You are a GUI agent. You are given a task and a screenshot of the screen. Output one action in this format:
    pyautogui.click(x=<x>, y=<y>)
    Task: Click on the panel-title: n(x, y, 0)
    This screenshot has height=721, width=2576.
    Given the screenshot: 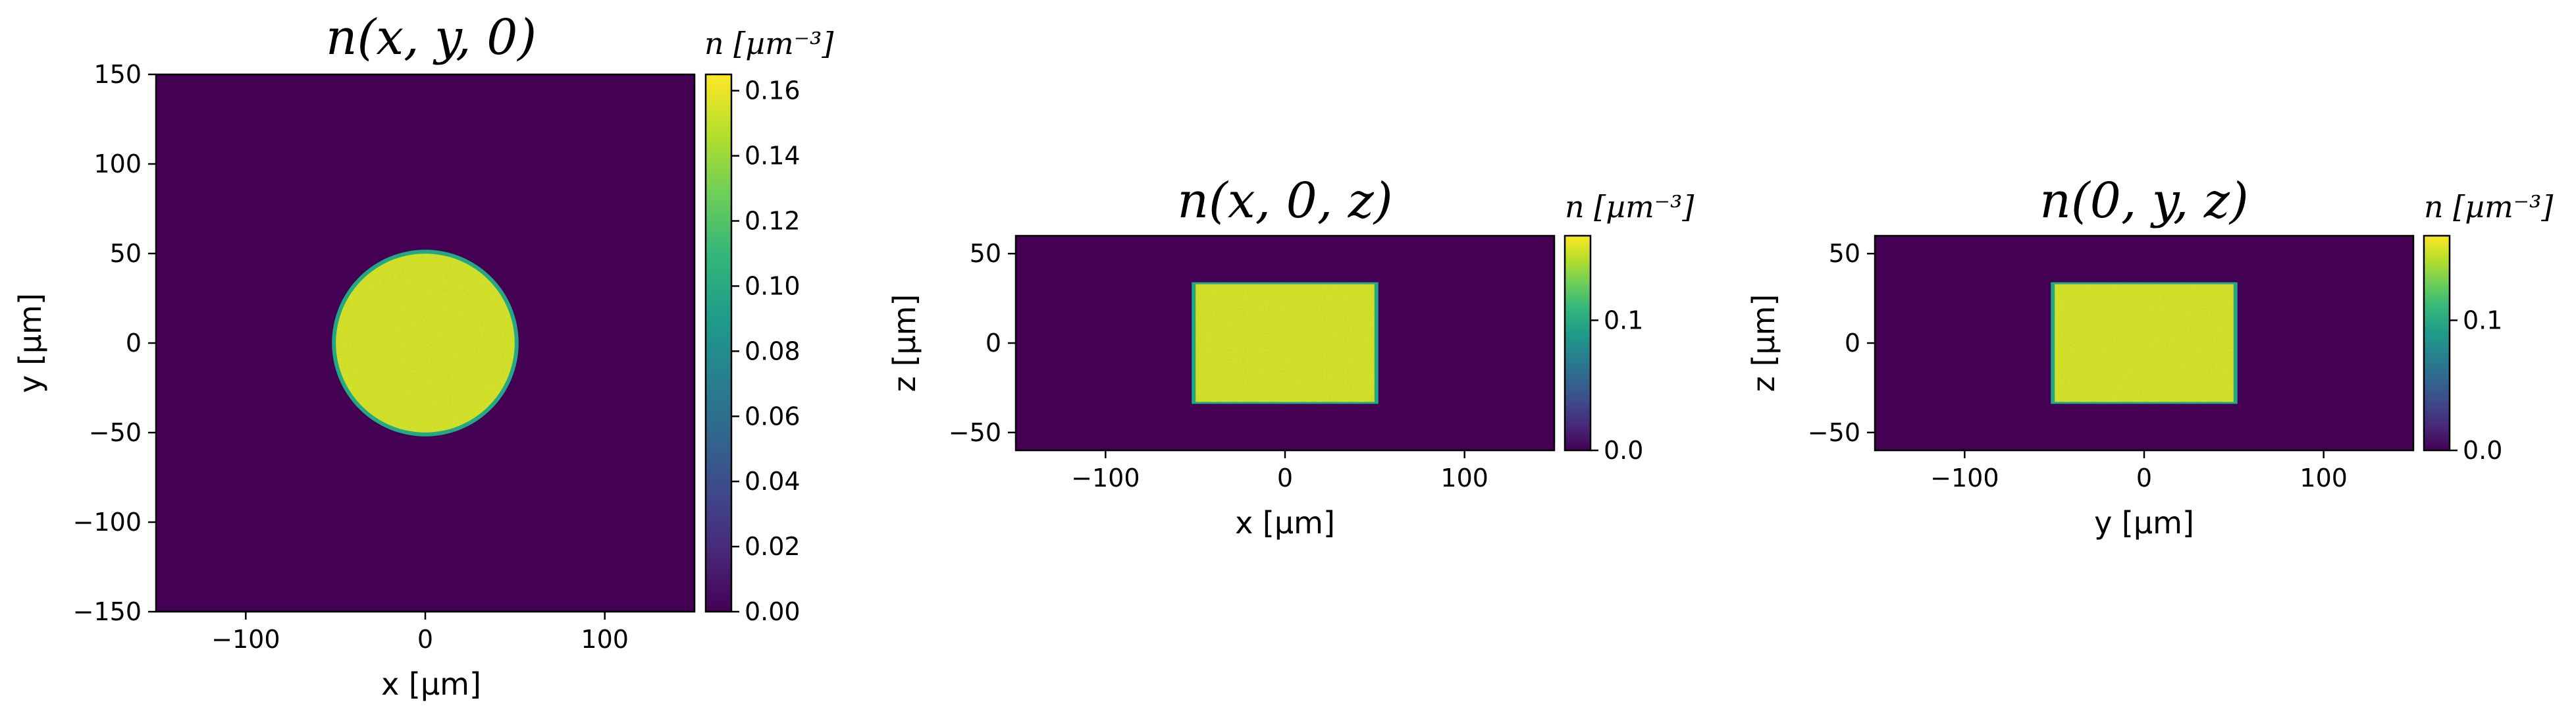 What is the action you would take?
    pyautogui.click(x=431, y=37)
    